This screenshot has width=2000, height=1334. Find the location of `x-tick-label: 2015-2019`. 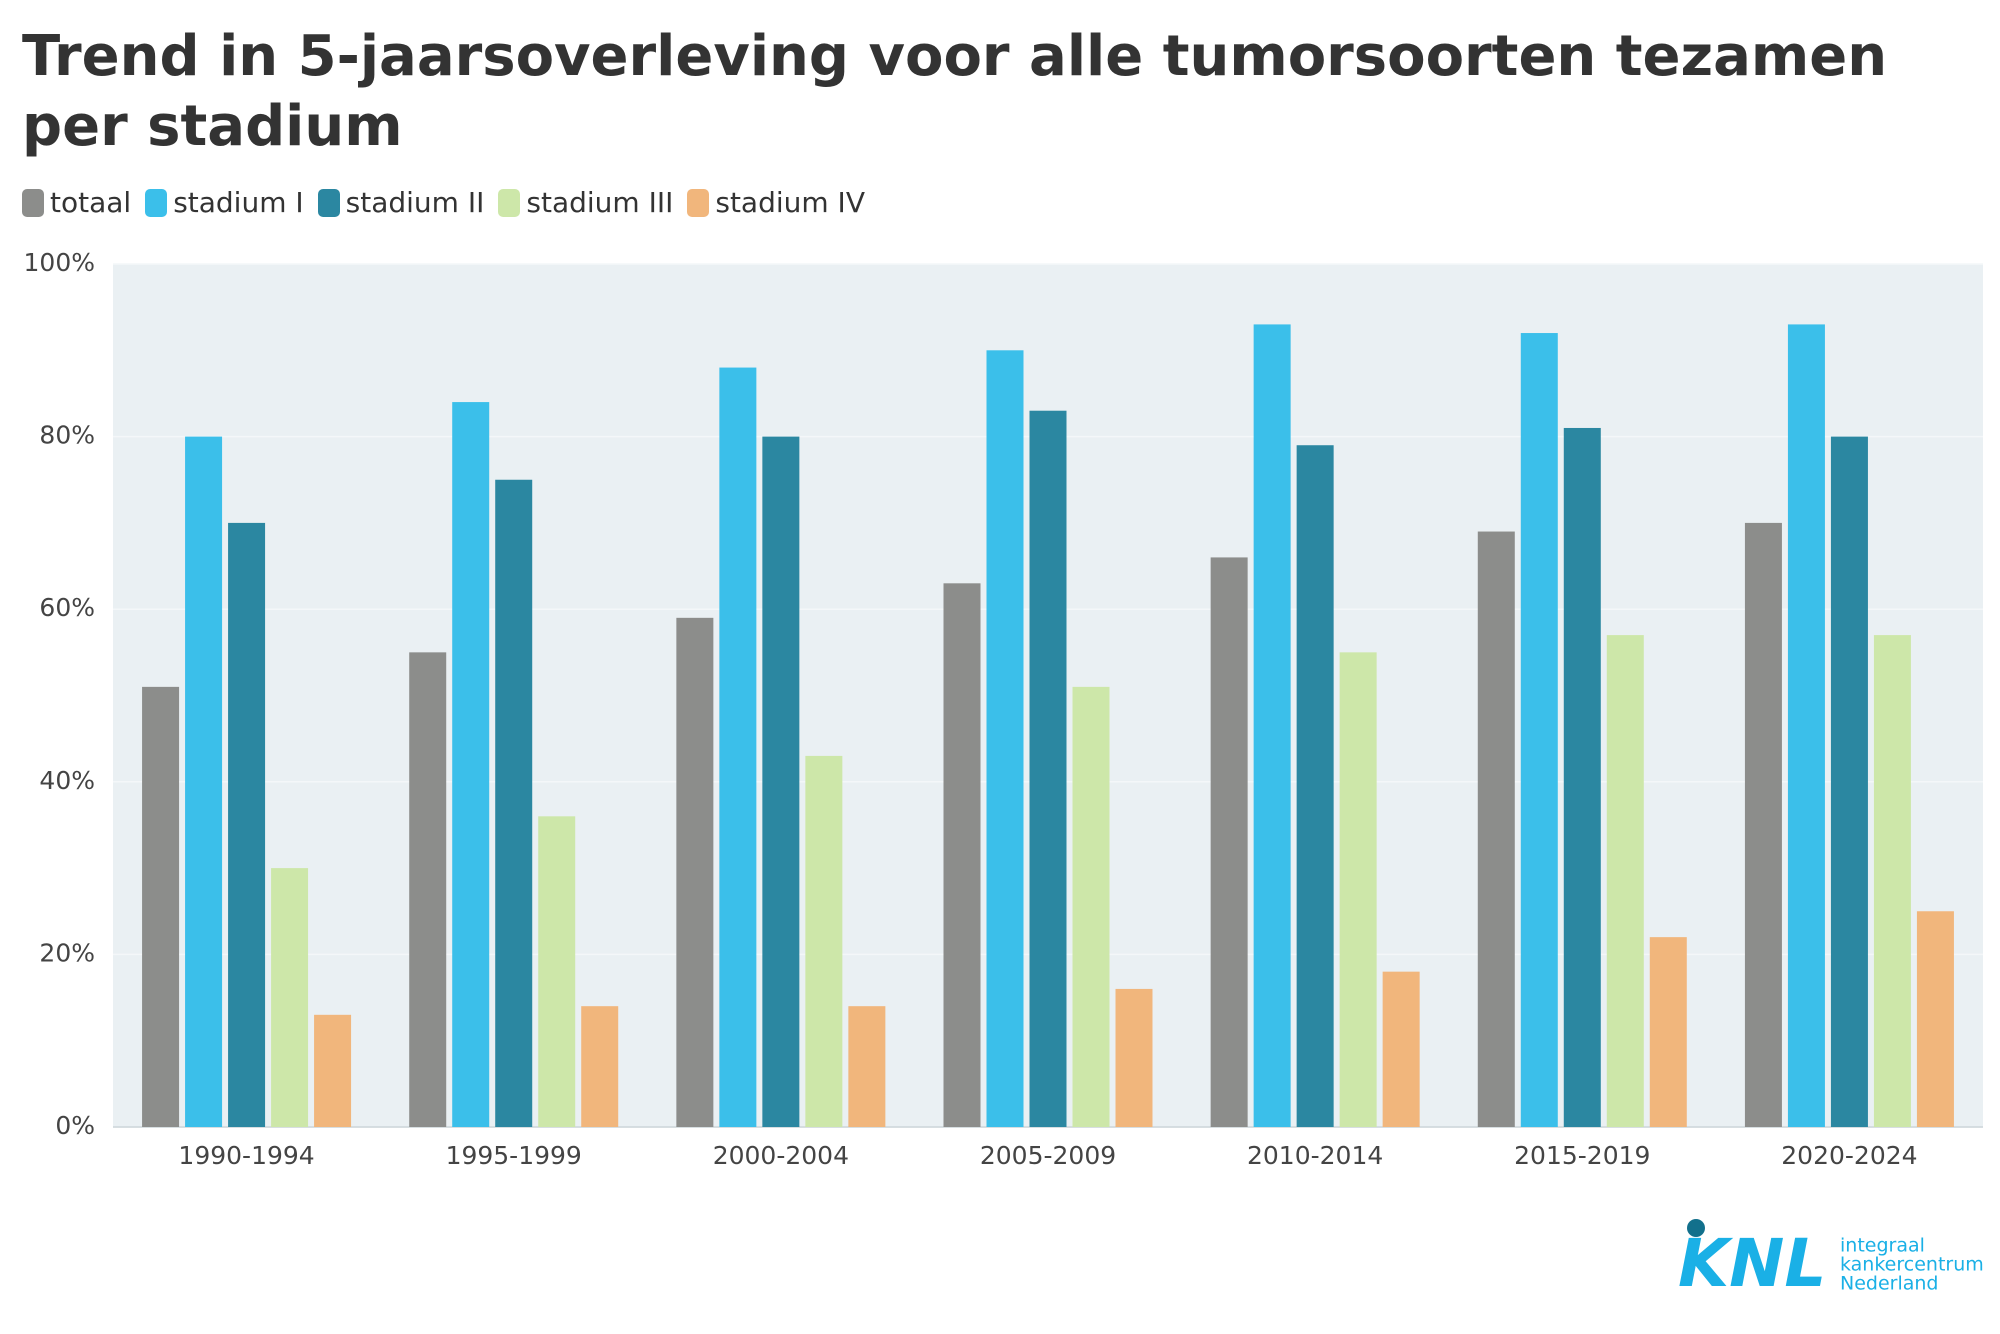

x-tick-label: 2015-2019 is located at coordinates (1582, 1155).